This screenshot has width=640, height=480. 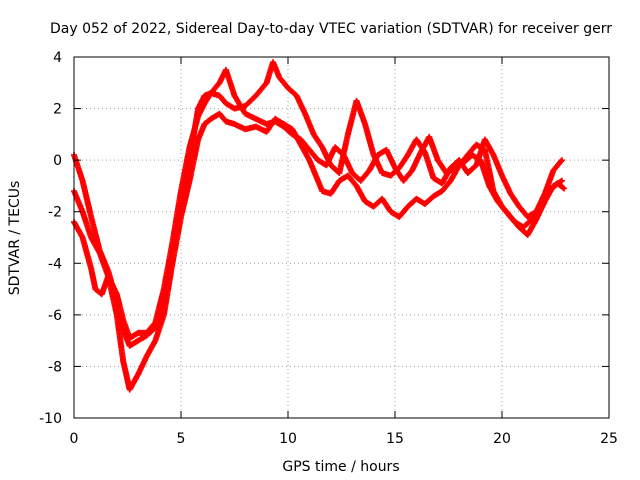 I want to click on x-tick-label: 15, so click(x=395, y=439).